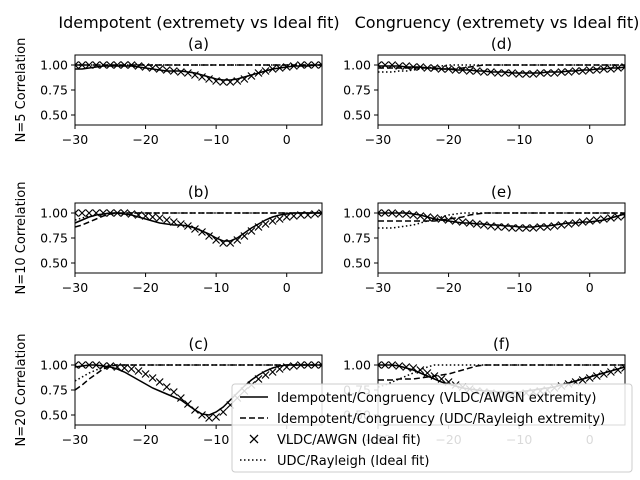  Describe the element at coordinates (501, 220) in the screenshot. I see `panel-e-series-vldc-ideal` at that location.